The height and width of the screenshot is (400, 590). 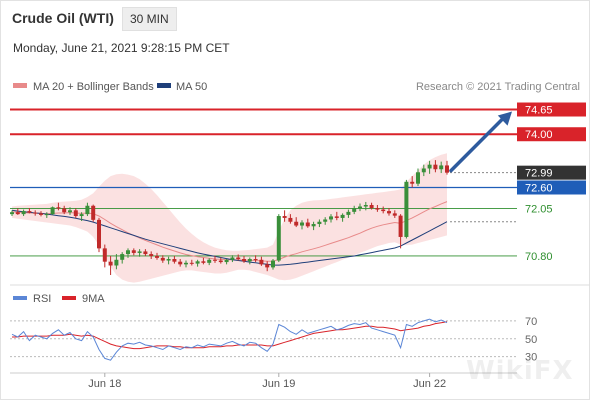 I want to click on rsi-ma9-line, so click(x=230, y=335).